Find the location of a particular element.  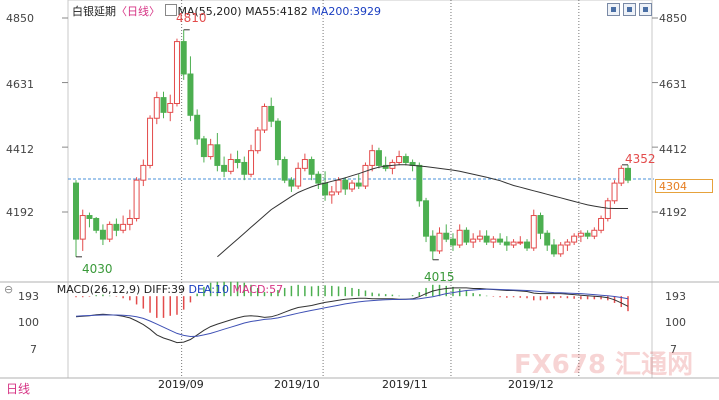

month-label-3: 2019/12 is located at coordinates (531, 384).